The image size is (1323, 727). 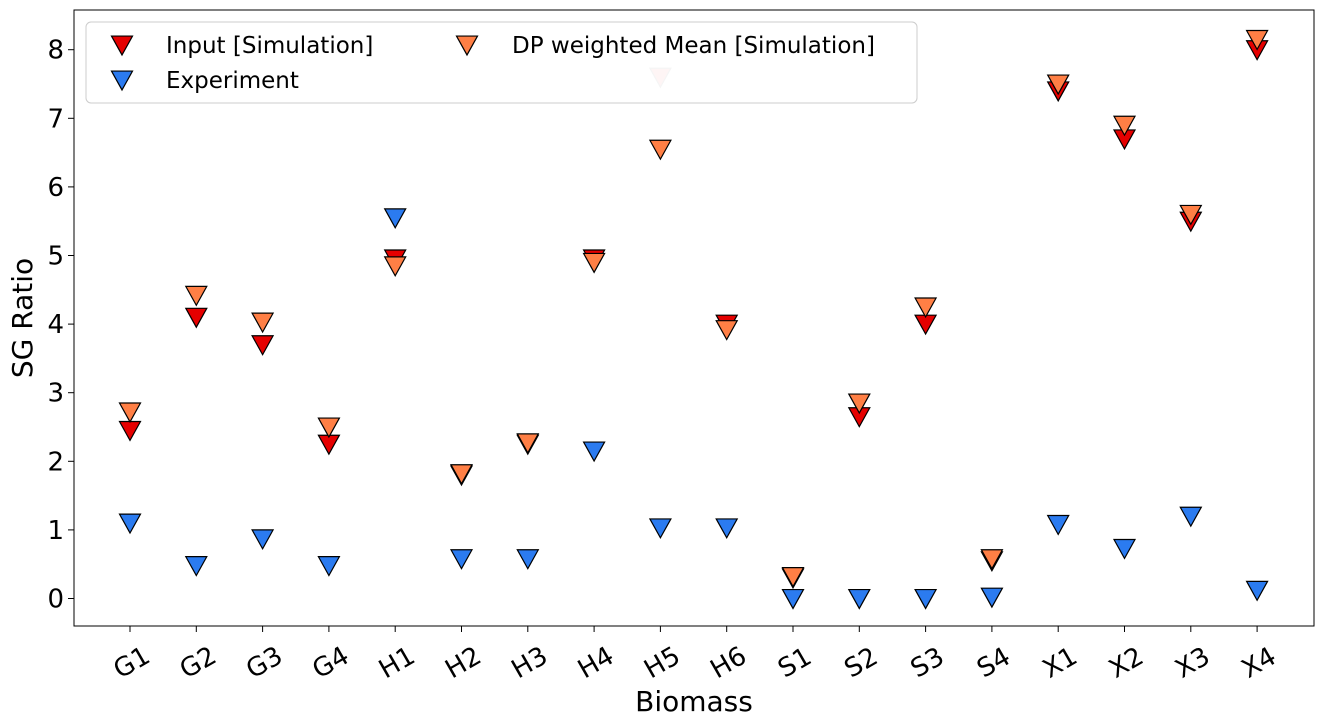 What do you see at coordinates (693, 46) in the screenshot?
I see `legend-label: DP weighted Mean [Simulation]` at bounding box center [693, 46].